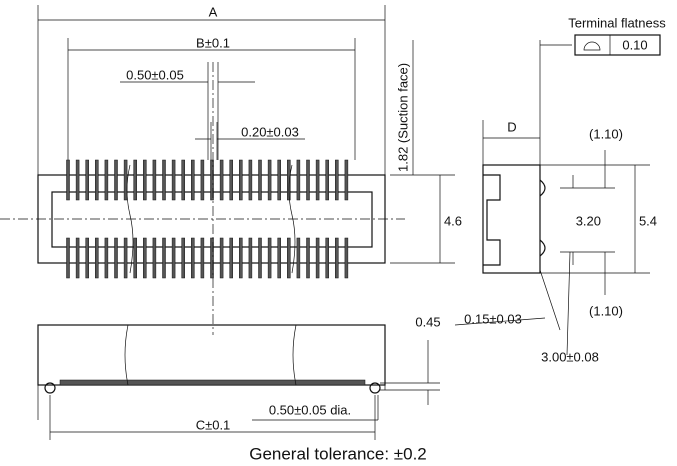 The width and height of the screenshot is (677, 466). Describe the element at coordinates (453, 220) in the screenshot. I see `dim-label: 4.6` at that location.